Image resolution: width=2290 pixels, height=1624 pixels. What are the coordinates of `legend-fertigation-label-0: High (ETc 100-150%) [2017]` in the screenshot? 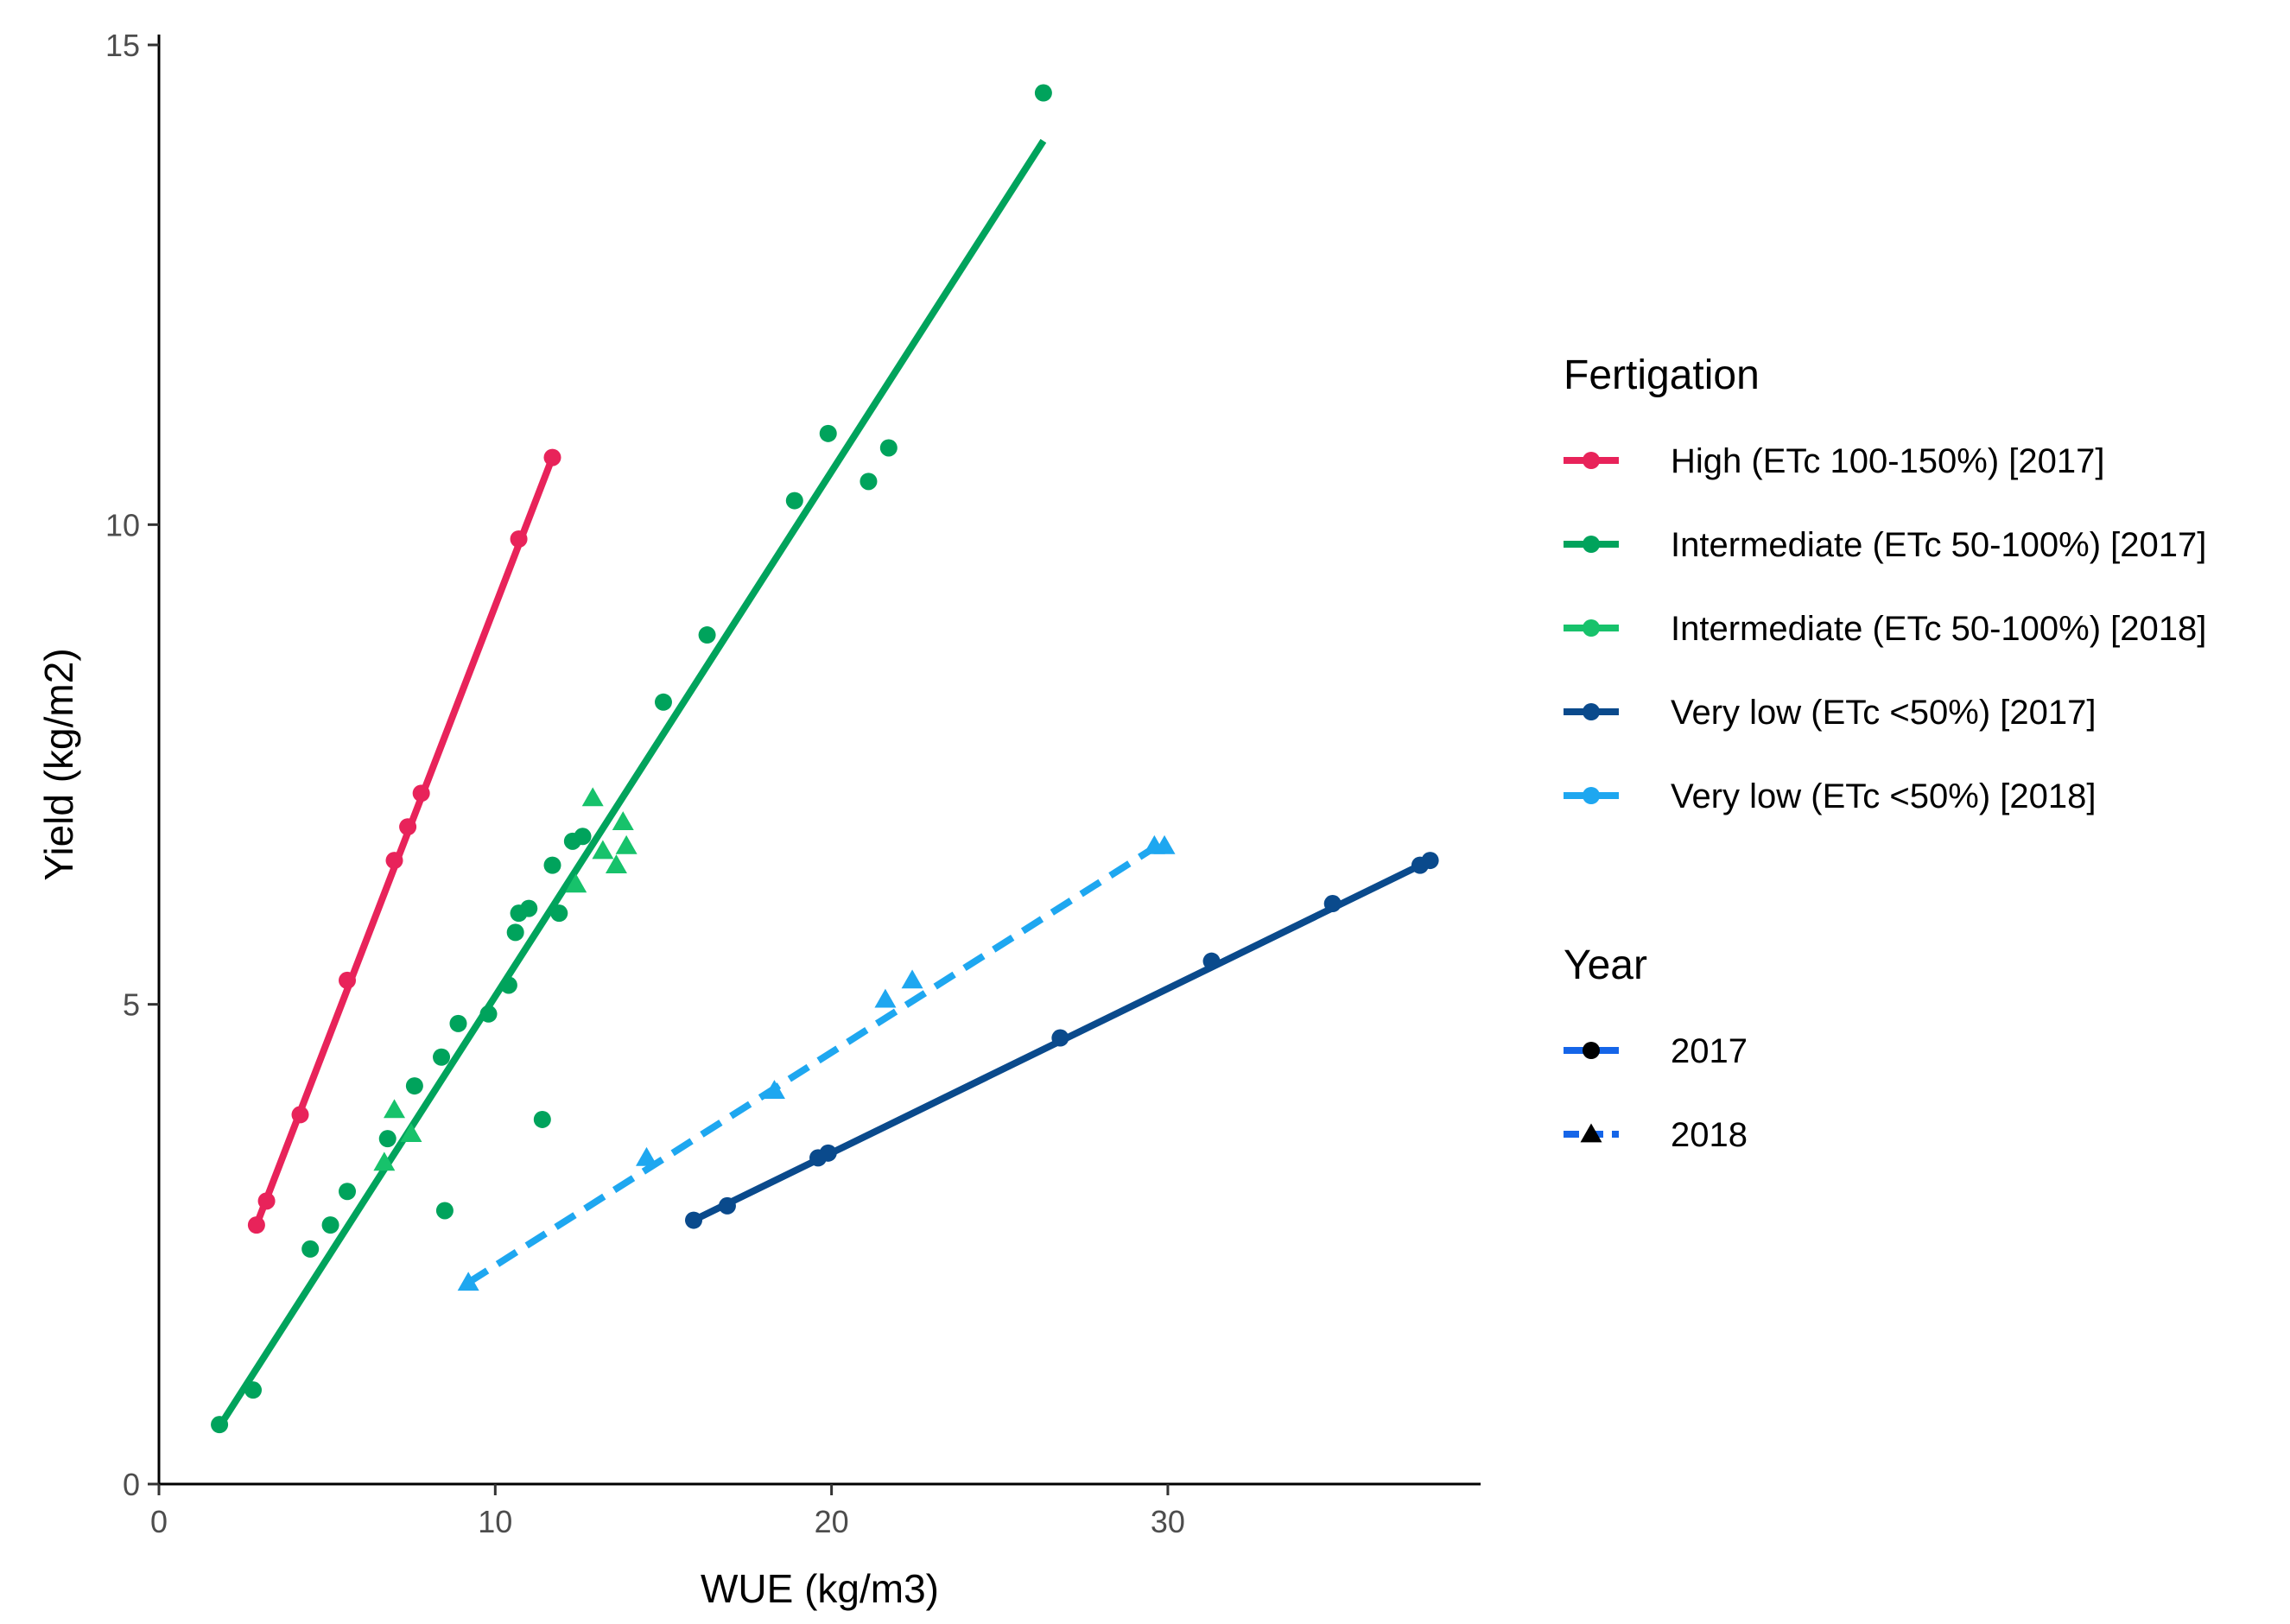 It's located at (1888, 461).